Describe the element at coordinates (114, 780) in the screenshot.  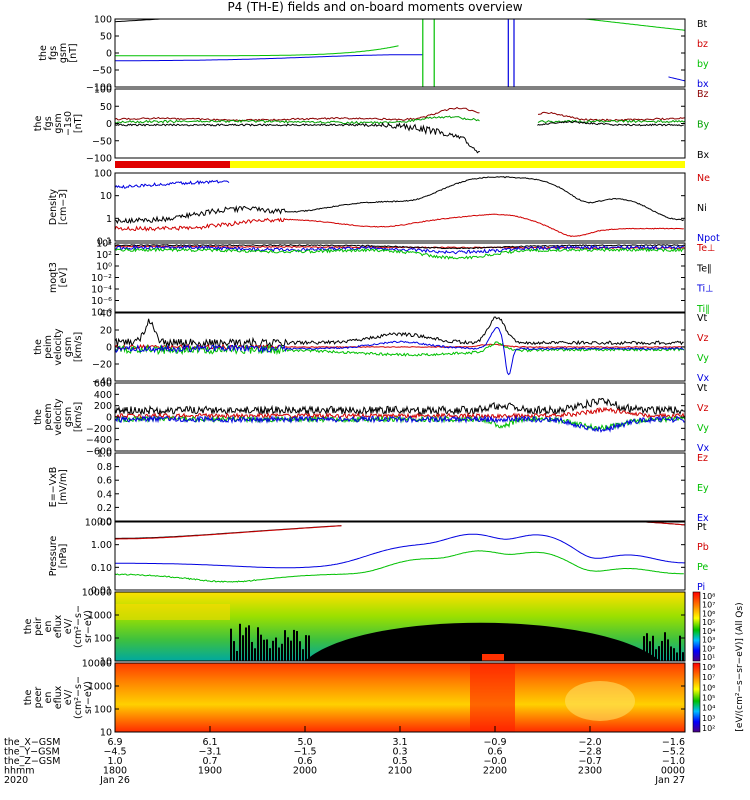
I see `xaxis-value-0-4: Jan 26` at that location.